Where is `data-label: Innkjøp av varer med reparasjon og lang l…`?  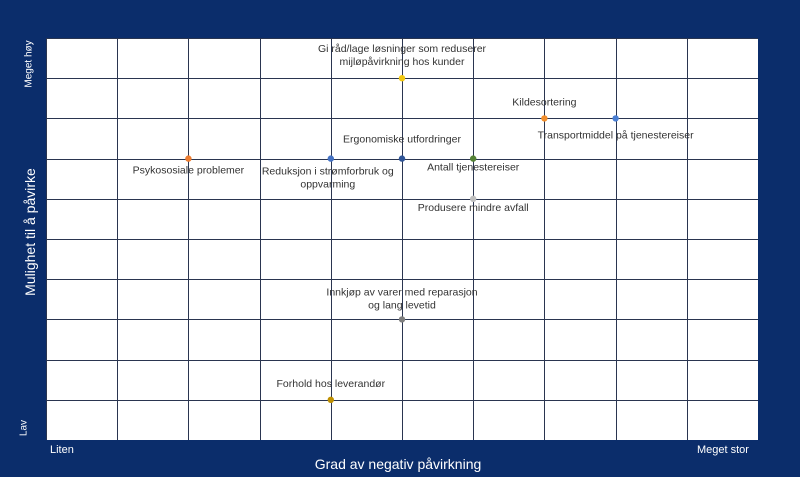
data-label: Innkjøp av varer med reparasjon og lang l… is located at coordinates (401, 298).